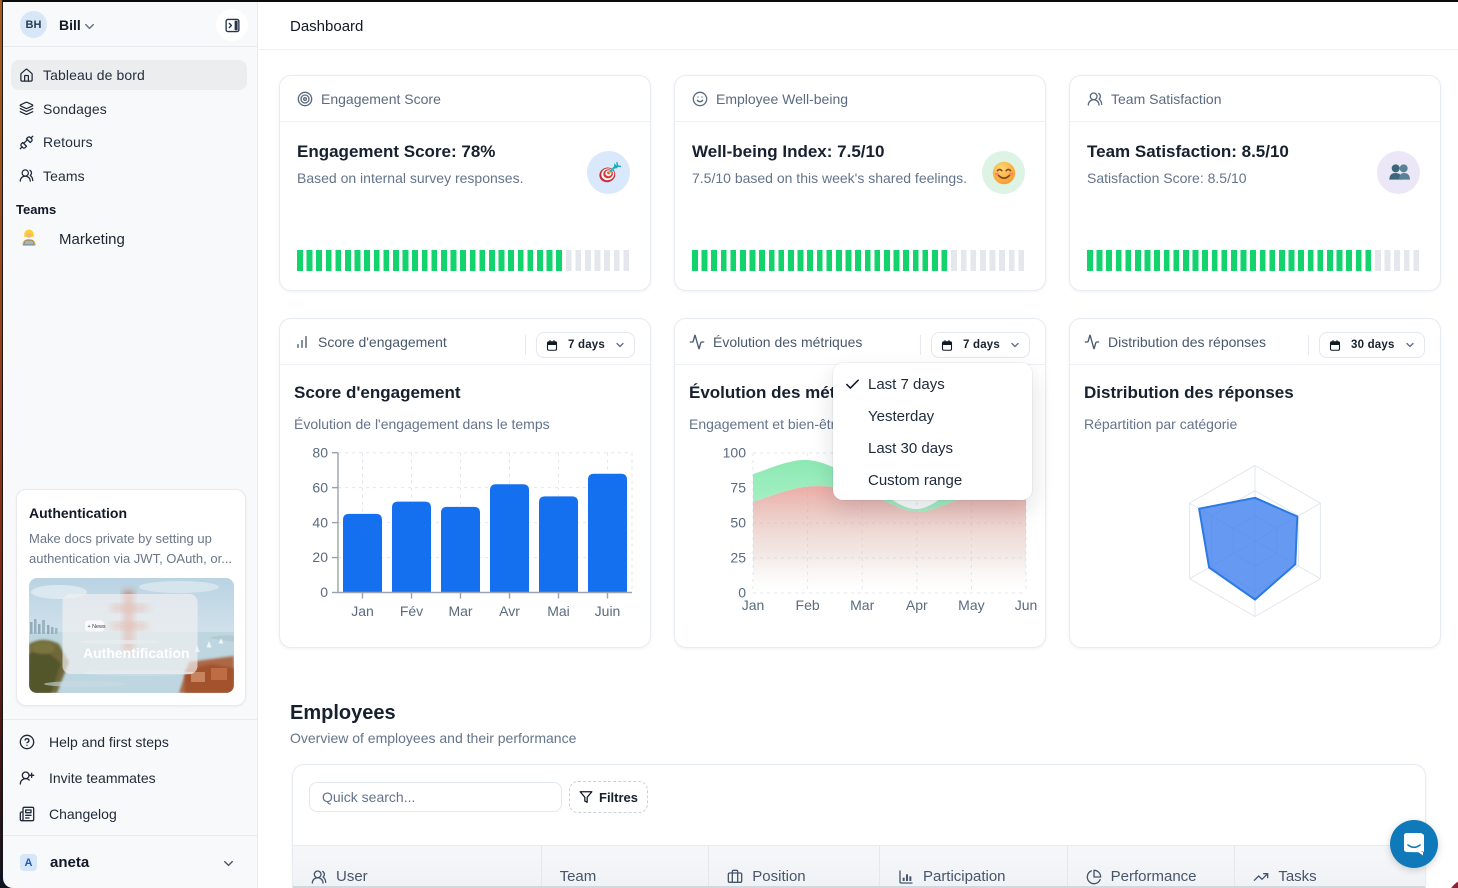  I want to click on svg-text: May, so click(971, 605).